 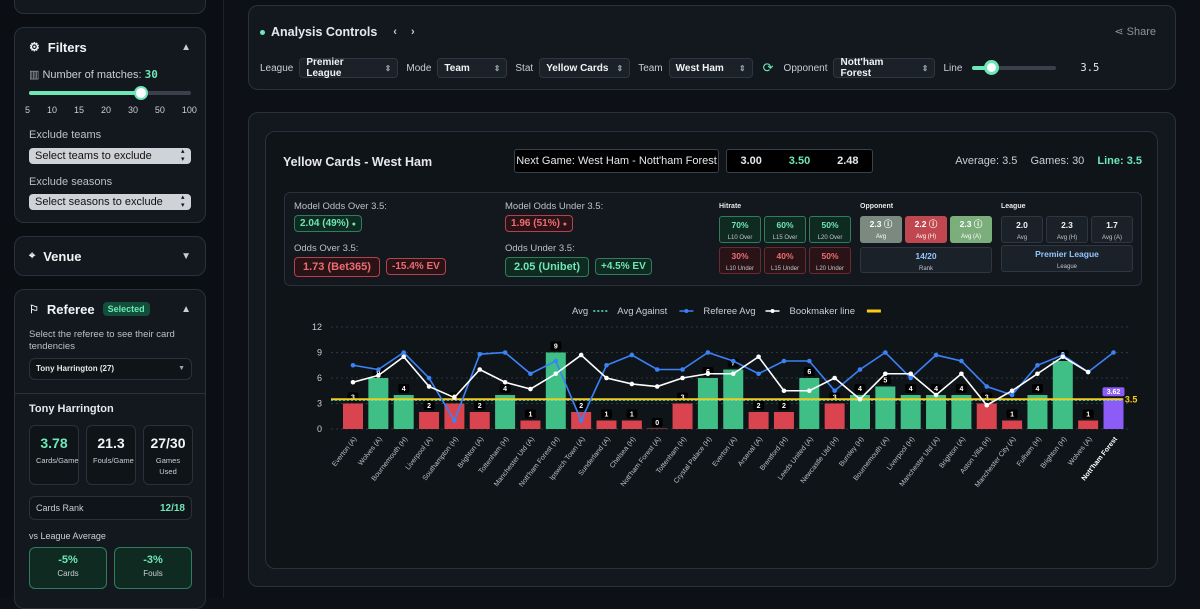 What do you see at coordinates (186, 256) in the screenshot?
I see `chevron-down-icon: ▼` at bounding box center [186, 256].